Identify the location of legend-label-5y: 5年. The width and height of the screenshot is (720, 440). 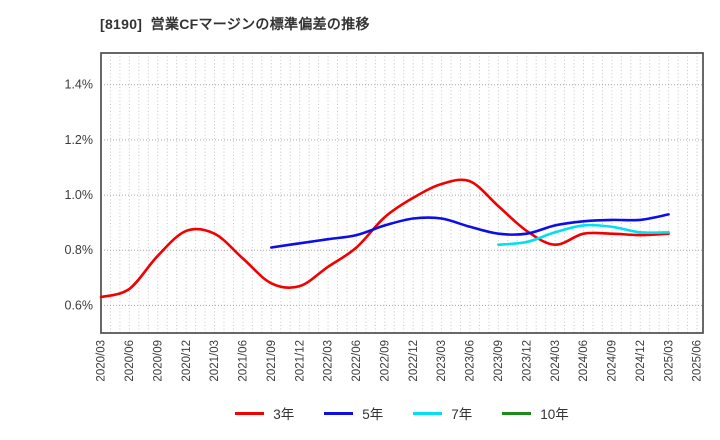
(373, 414).